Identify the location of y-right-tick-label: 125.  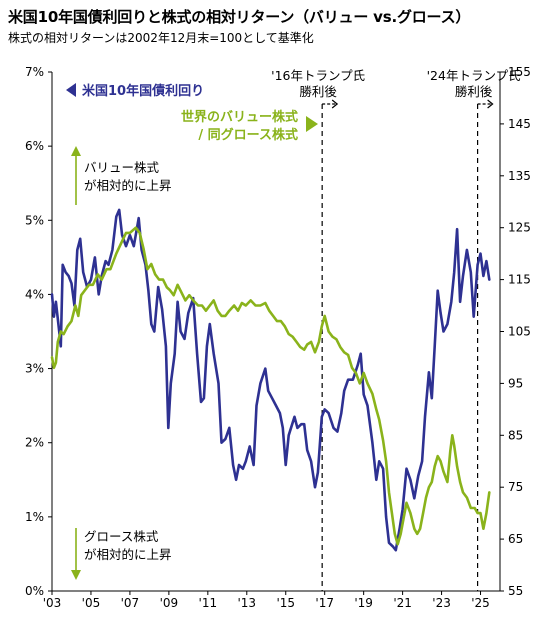
(519, 228).